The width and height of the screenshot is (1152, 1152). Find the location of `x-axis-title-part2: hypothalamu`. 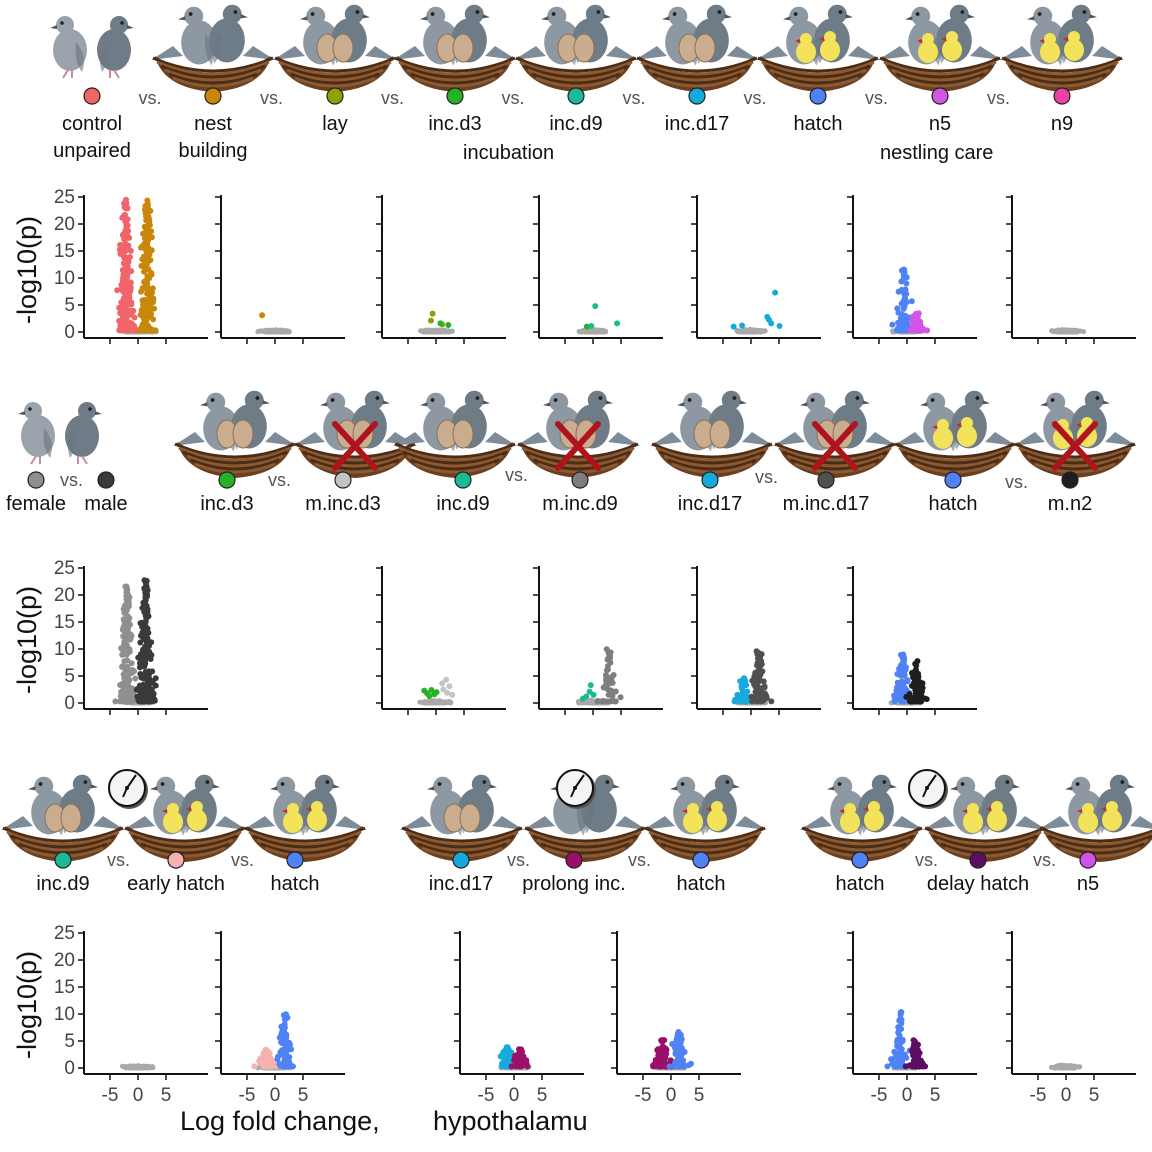

x-axis-title-part2: hypothalamu is located at coordinates (510, 1121).